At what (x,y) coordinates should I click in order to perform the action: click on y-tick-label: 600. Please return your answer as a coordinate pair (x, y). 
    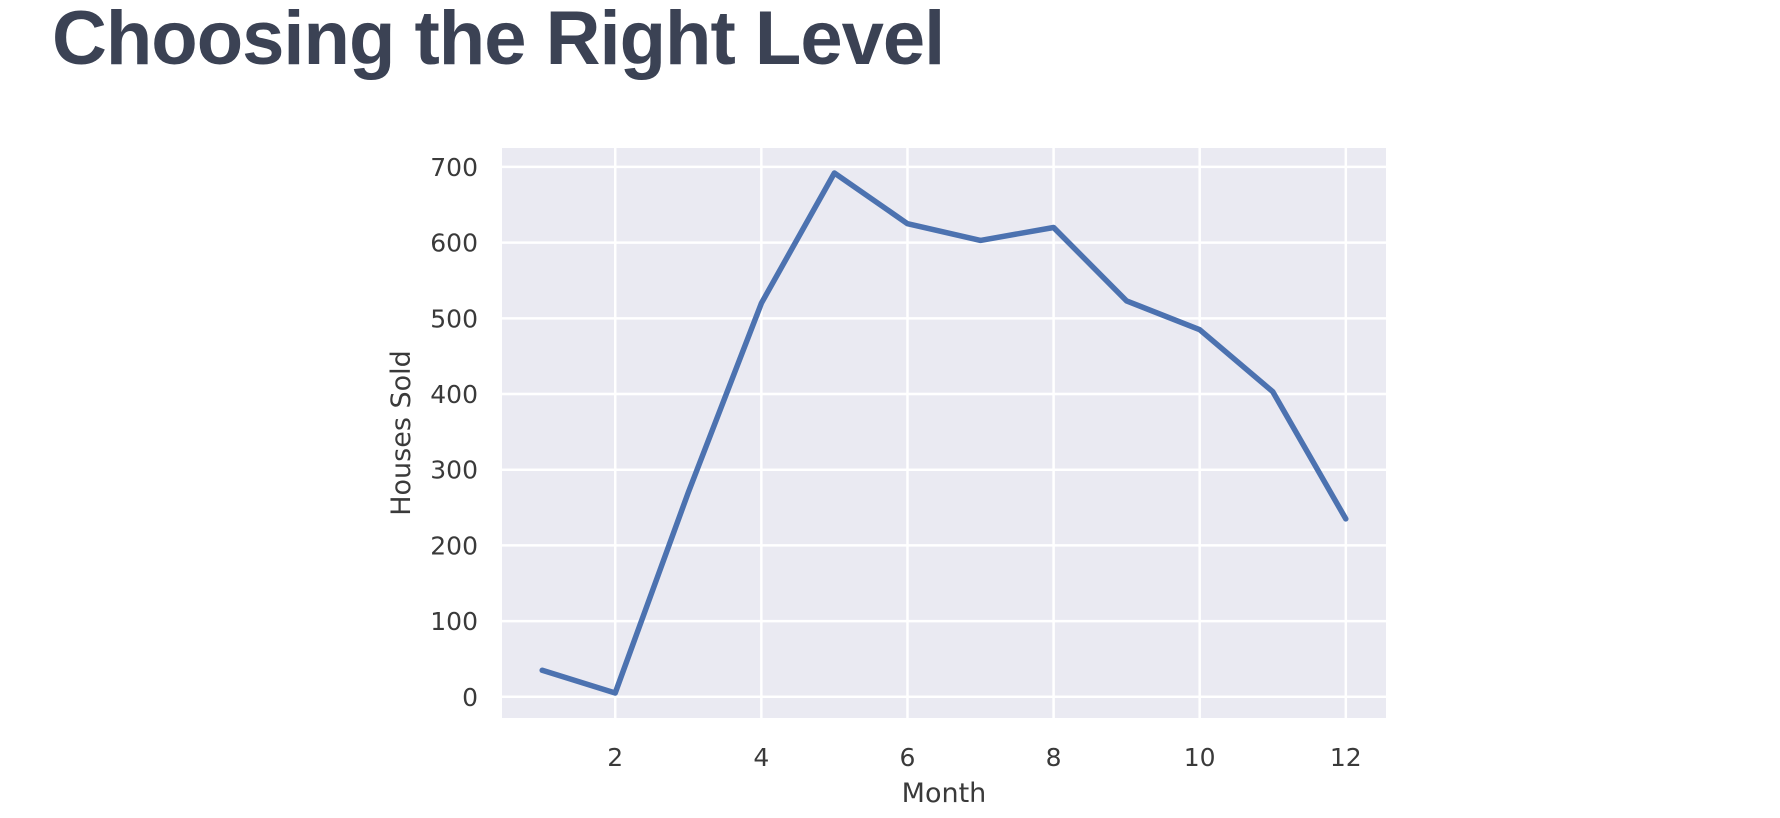
    Looking at the image, I should click on (454, 243).